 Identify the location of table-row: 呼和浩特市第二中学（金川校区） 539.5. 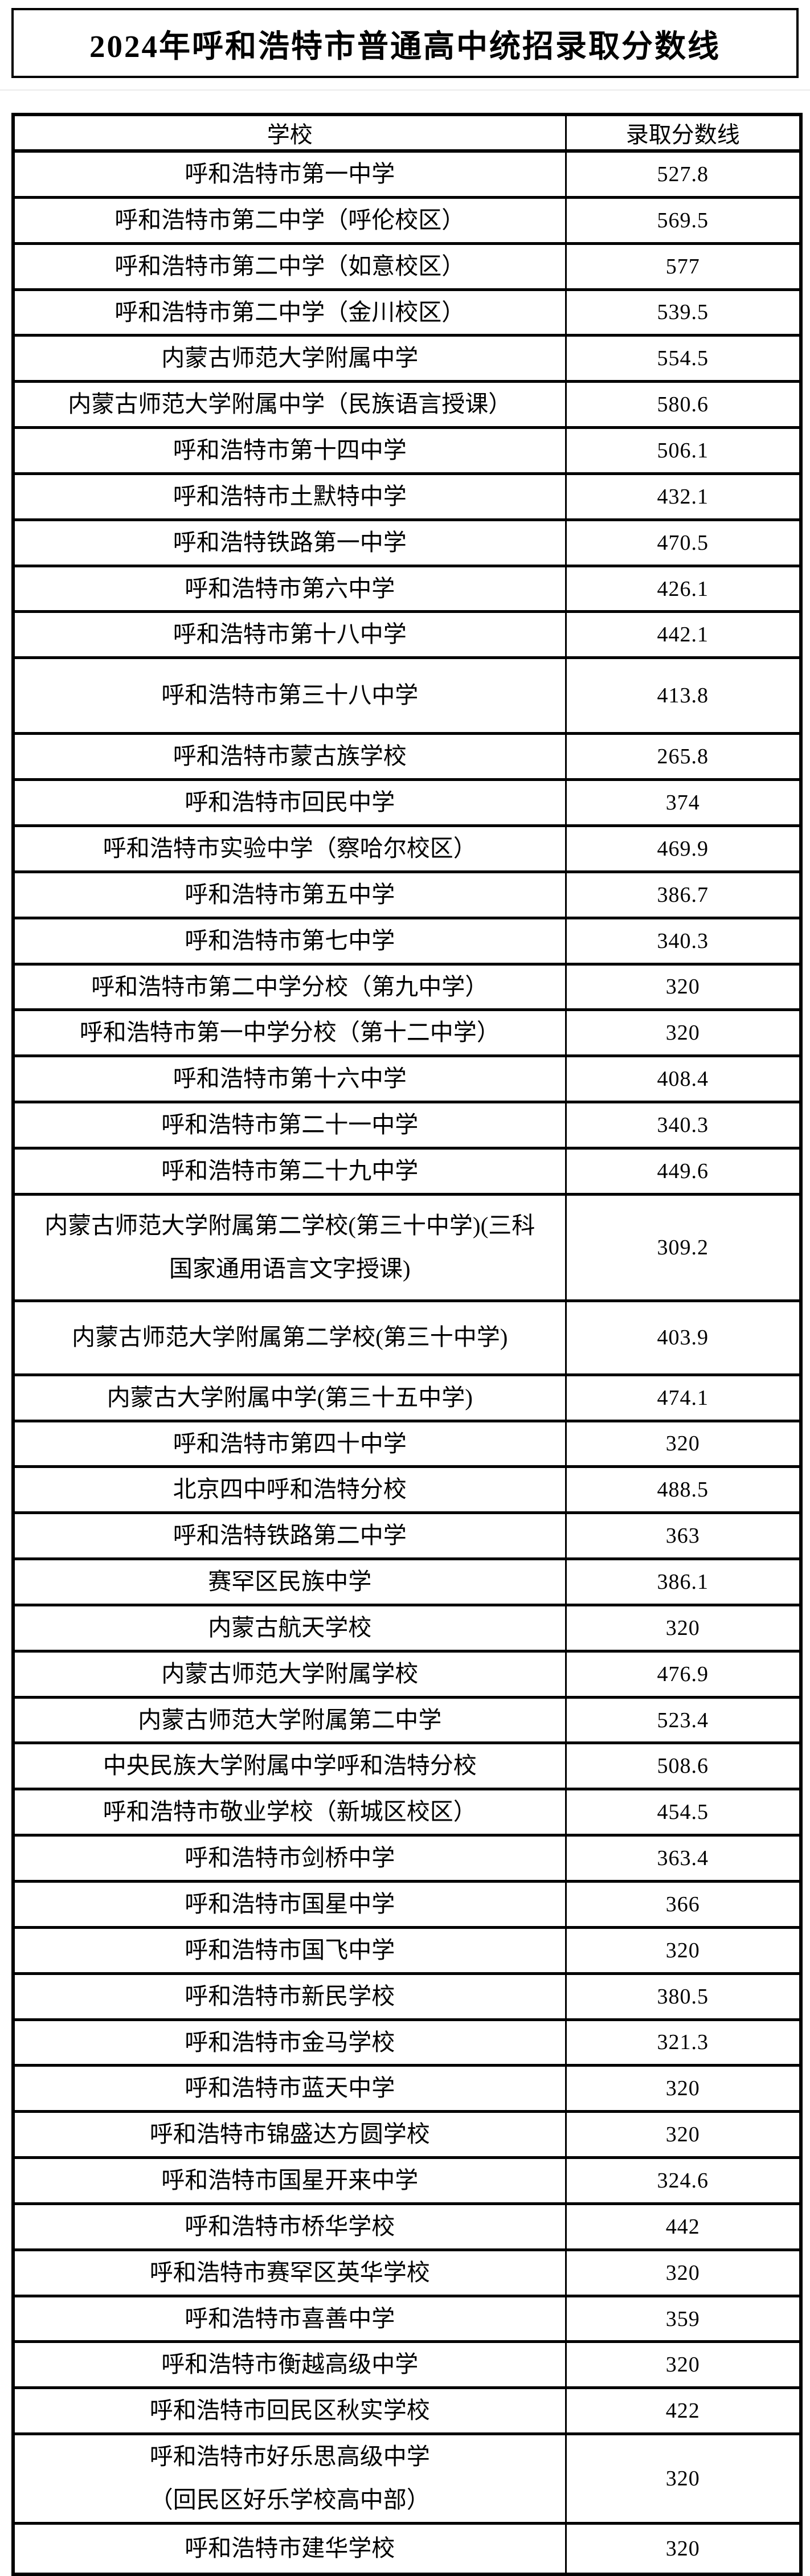
(407, 312).